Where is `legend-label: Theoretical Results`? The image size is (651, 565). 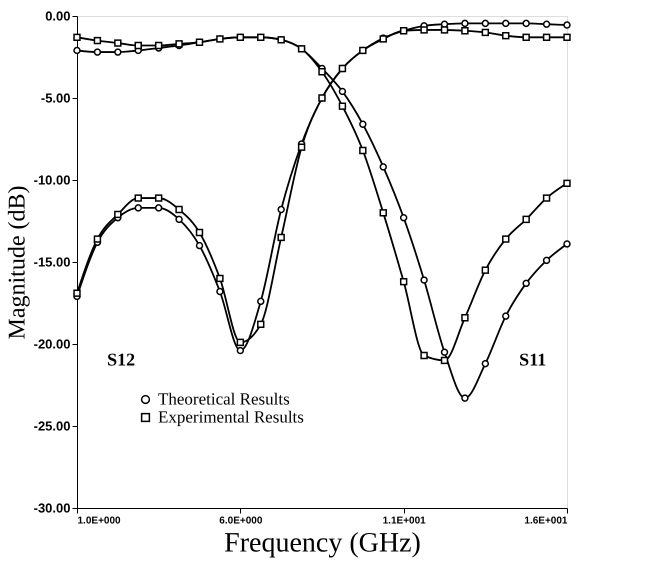
legend-label: Theoretical Results is located at coordinates (224, 399).